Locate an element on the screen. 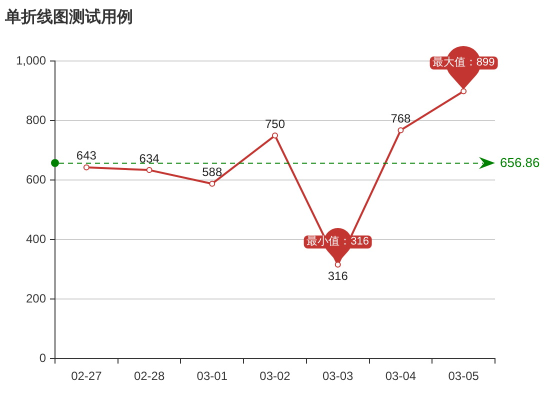 This screenshot has width=550, height=420. annotation: 最大值：899 is located at coordinates (463, 63).